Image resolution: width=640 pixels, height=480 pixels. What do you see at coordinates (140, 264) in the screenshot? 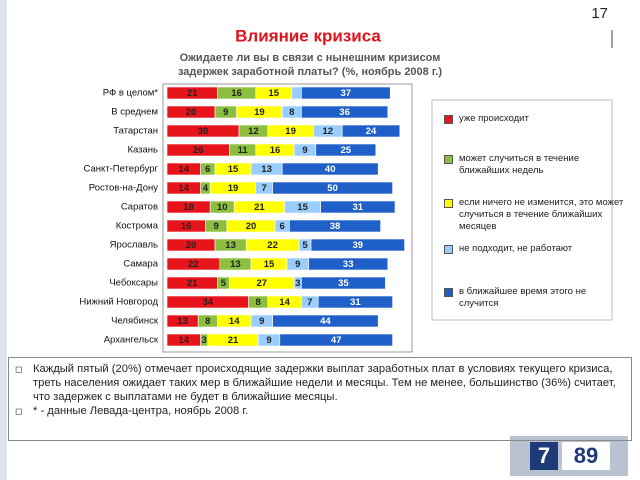
I see `y-tick-label: Самара` at bounding box center [140, 264].